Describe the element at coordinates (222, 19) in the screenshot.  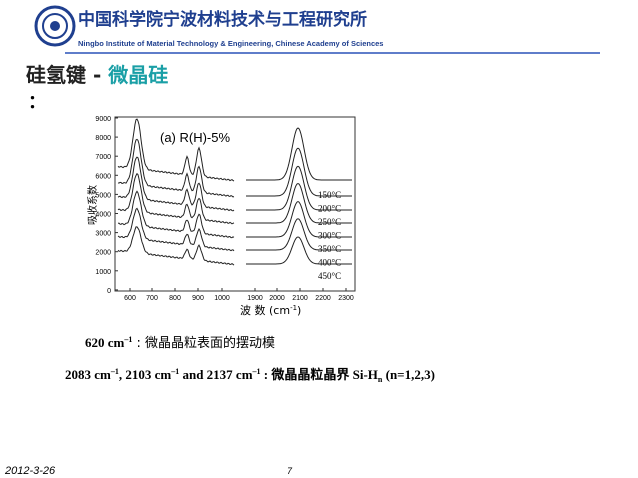
I see `header-title: 中国科学院宁波材料技术与工程研究所` at that location.